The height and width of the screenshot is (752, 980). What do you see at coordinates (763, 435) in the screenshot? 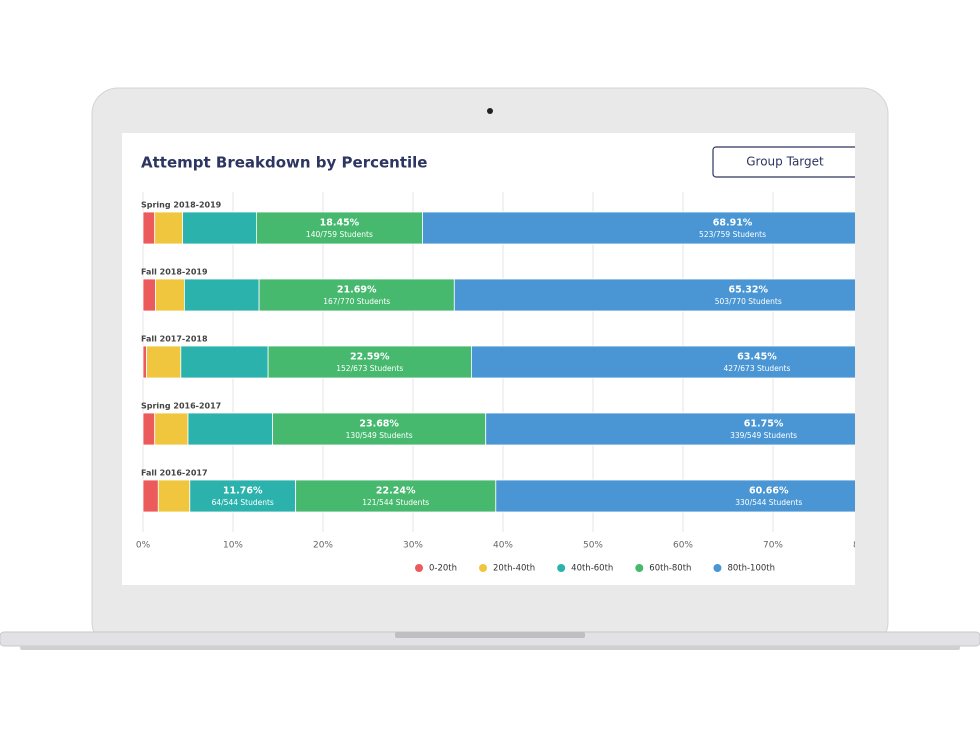
I see `student-label: 339/549 Students` at bounding box center [763, 435].